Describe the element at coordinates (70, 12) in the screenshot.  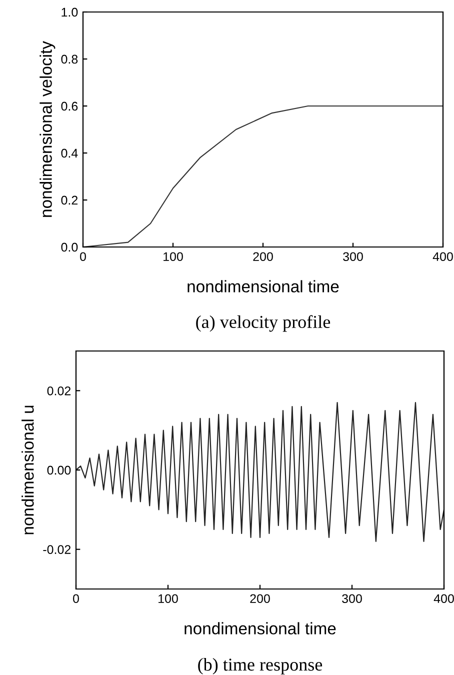
I see `y-tick-label: 1.0` at that location.